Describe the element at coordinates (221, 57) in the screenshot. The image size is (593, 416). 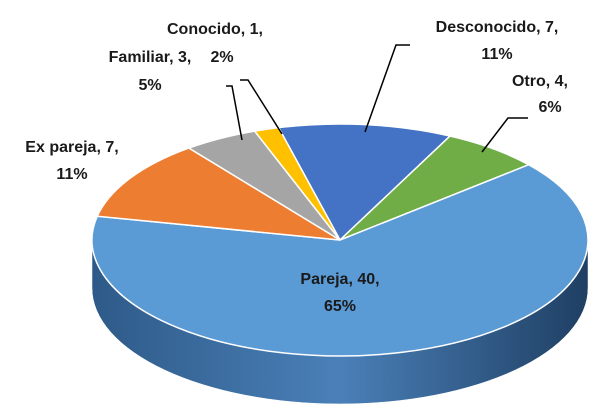
I see `data-label: 2%` at that location.